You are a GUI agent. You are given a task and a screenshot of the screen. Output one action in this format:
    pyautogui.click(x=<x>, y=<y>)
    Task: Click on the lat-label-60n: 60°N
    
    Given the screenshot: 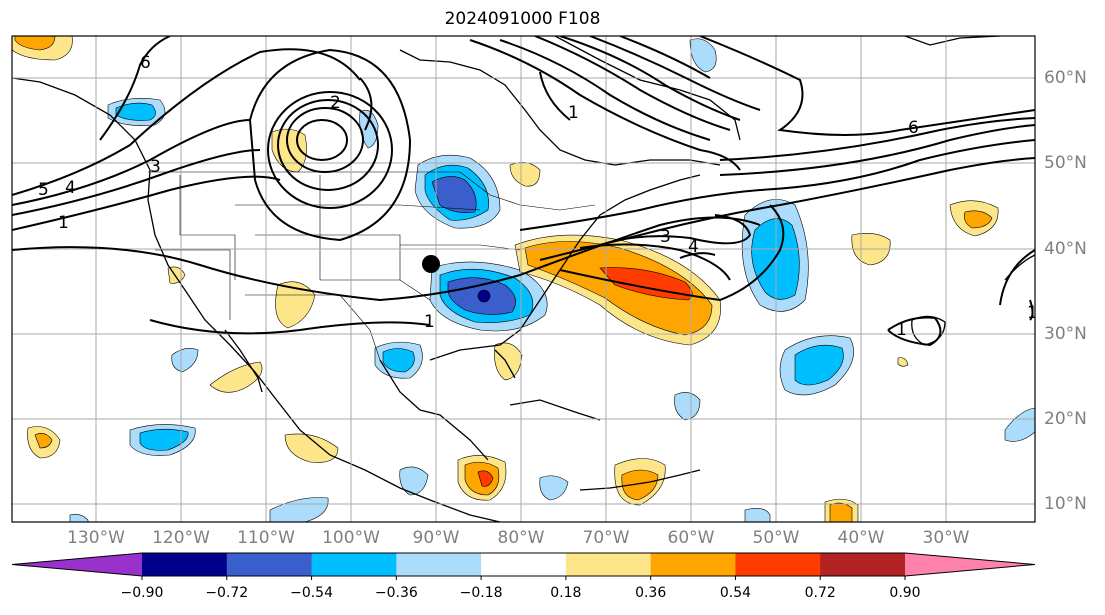 What is the action you would take?
    pyautogui.click(x=1065, y=78)
    